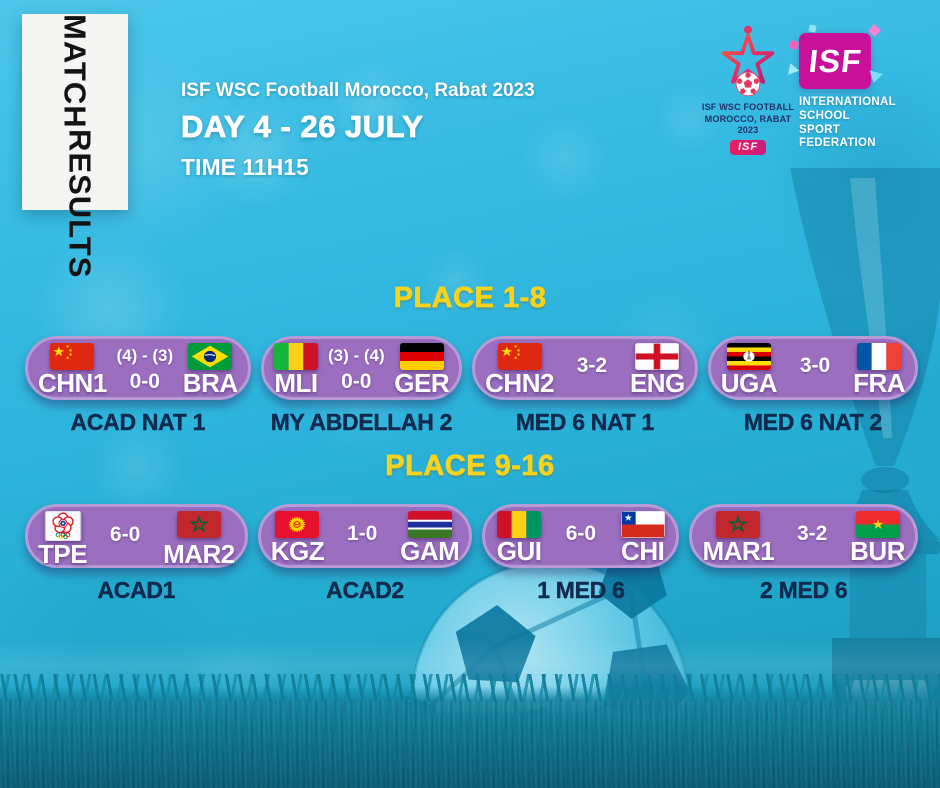 Image resolution: width=940 pixels, height=788 pixels. I want to click on away-team: BUR, so click(877, 538).